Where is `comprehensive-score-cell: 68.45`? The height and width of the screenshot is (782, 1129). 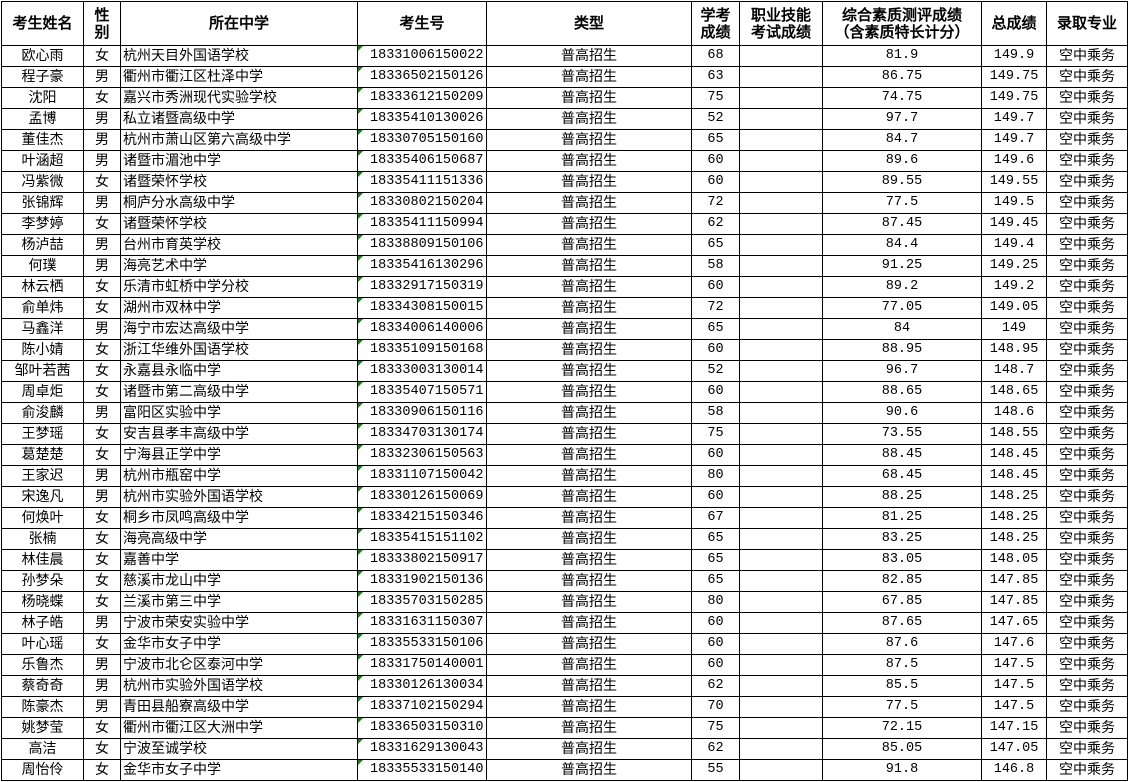 comprehensive-score-cell: 68.45 is located at coordinates (902, 476).